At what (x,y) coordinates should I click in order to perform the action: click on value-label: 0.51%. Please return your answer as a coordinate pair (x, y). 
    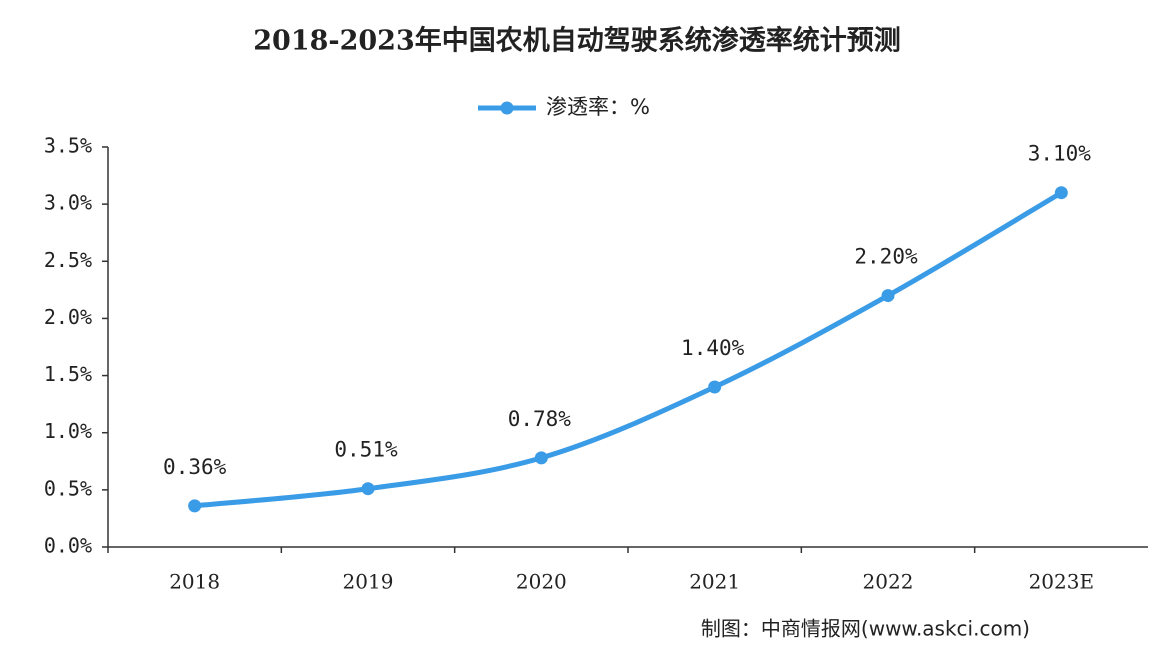
    Looking at the image, I should click on (366, 450).